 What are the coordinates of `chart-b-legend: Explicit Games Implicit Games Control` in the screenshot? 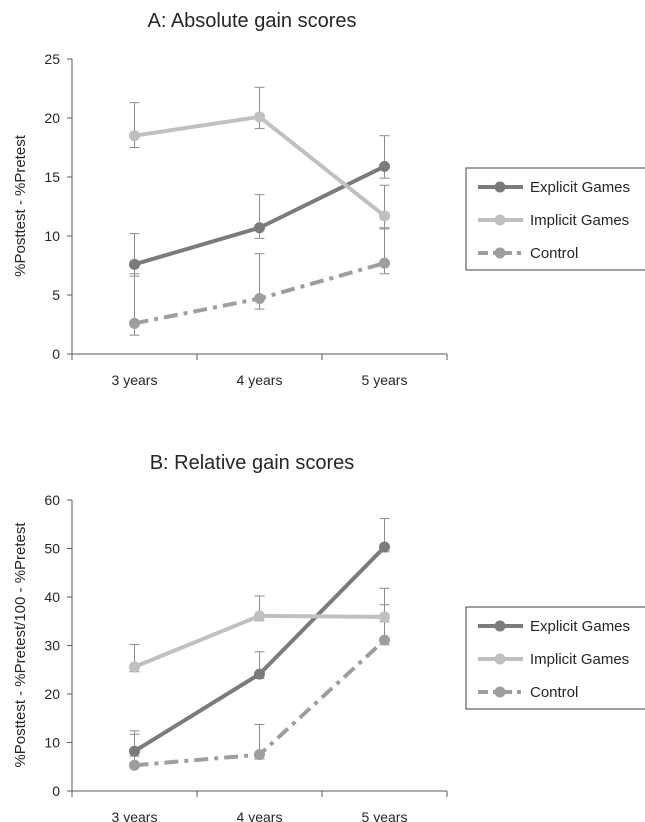 It's located at (555, 658).